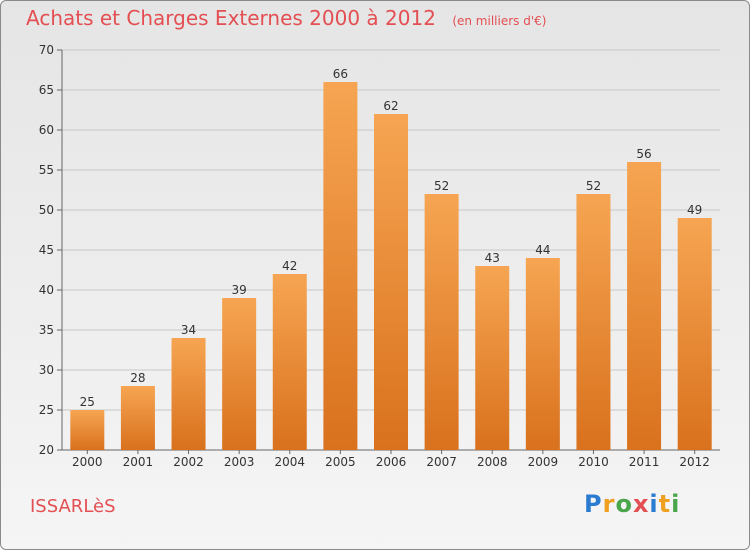  I want to click on x-tick-label: 2009, so click(543, 462).